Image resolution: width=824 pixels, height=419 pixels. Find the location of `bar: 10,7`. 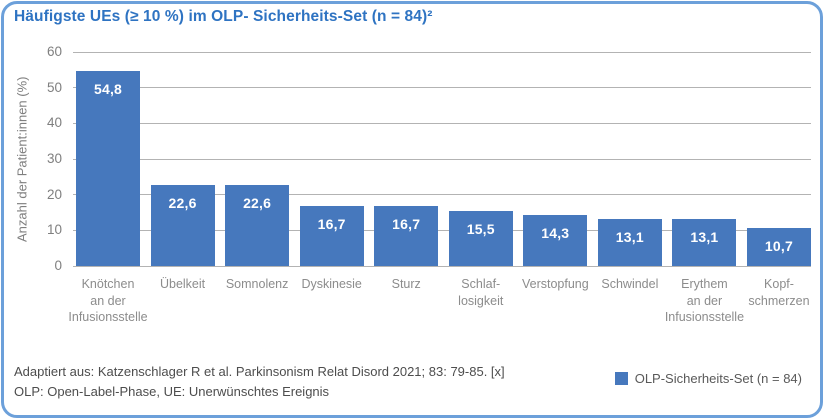

bar: 10,7 is located at coordinates (778, 246).